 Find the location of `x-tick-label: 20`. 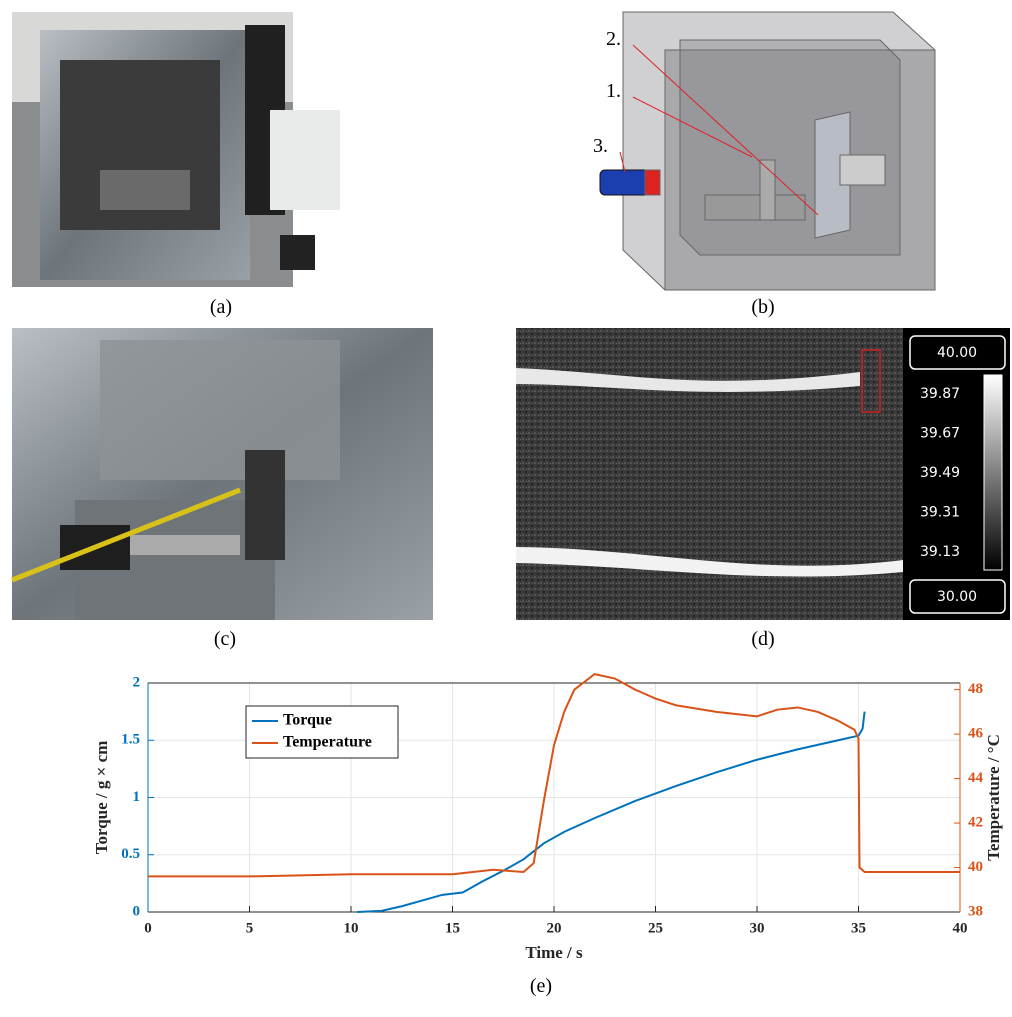

x-tick-label: 20 is located at coordinates (554, 928).